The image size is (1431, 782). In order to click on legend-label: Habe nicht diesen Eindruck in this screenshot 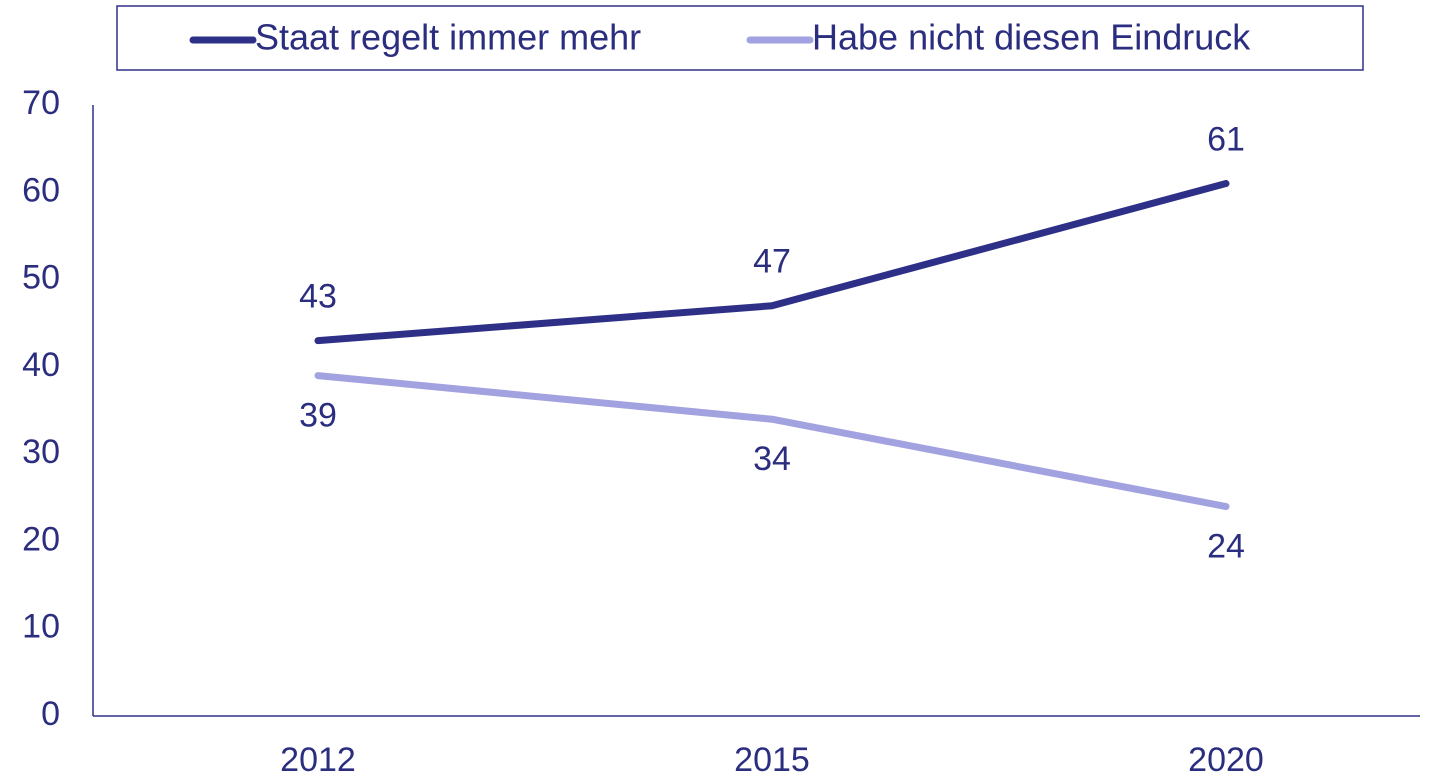, I will do `click(1031, 37)`.